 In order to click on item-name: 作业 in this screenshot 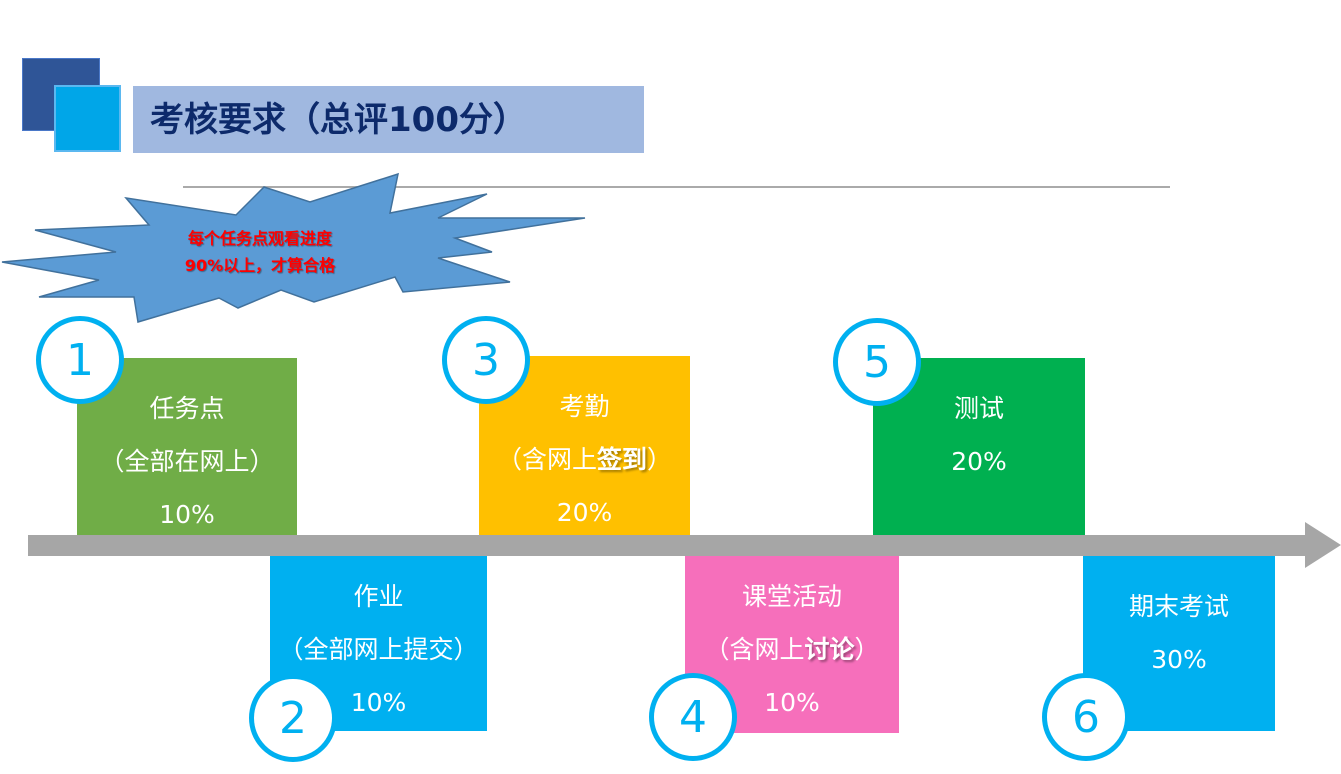, I will do `click(378, 596)`.